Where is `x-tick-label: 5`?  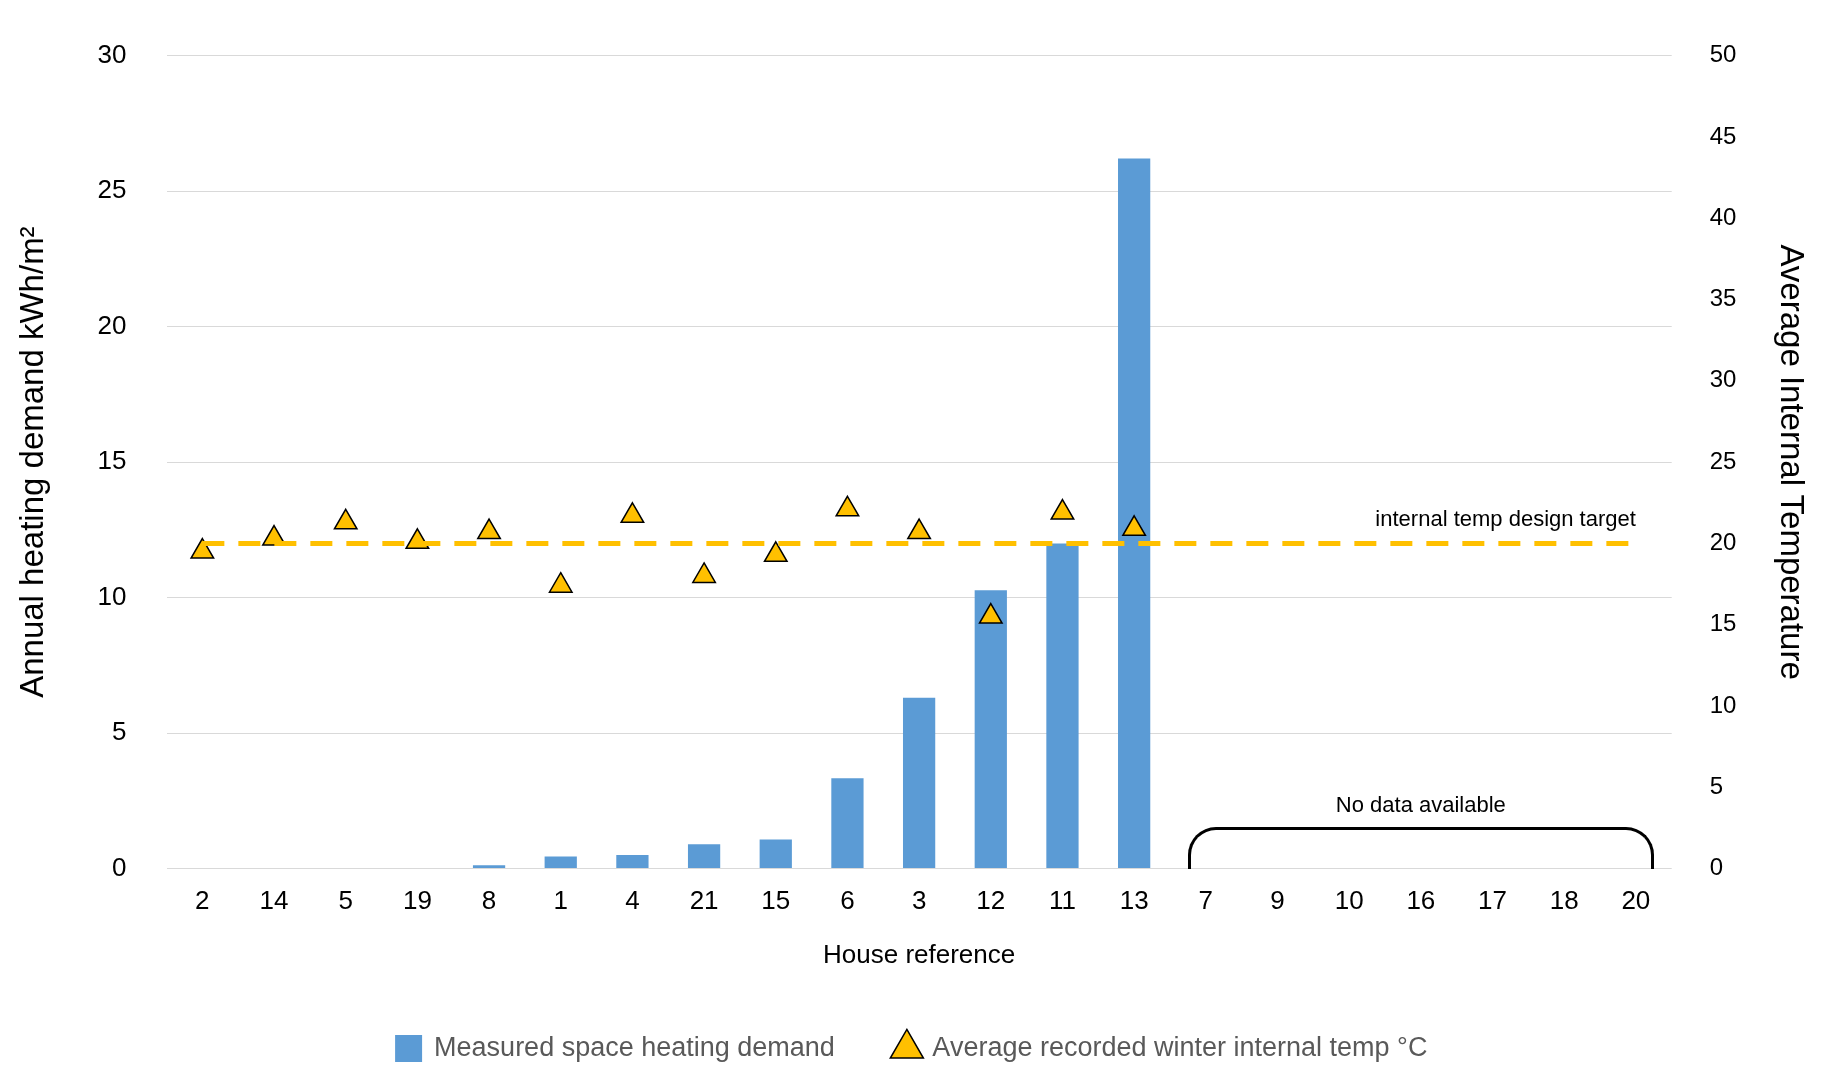
x-tick-label: 5 is located at coordinates (345, 900).